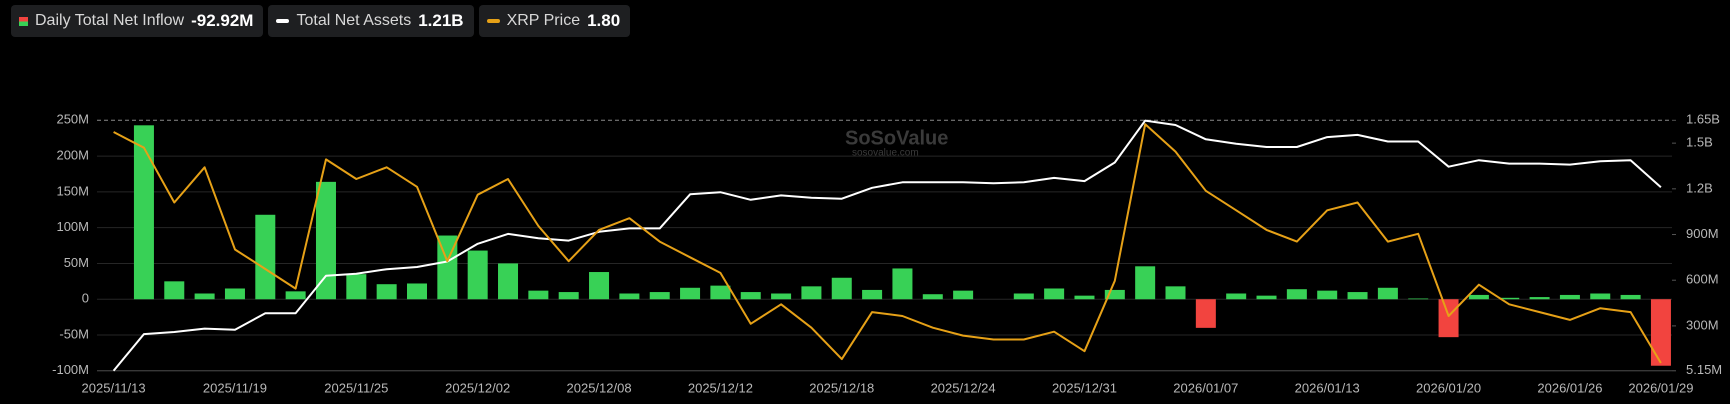 Image resolution: width=1730 pixels, height=404 pixels. I want to click on y-tick-label: 250M, so click(72, 119).